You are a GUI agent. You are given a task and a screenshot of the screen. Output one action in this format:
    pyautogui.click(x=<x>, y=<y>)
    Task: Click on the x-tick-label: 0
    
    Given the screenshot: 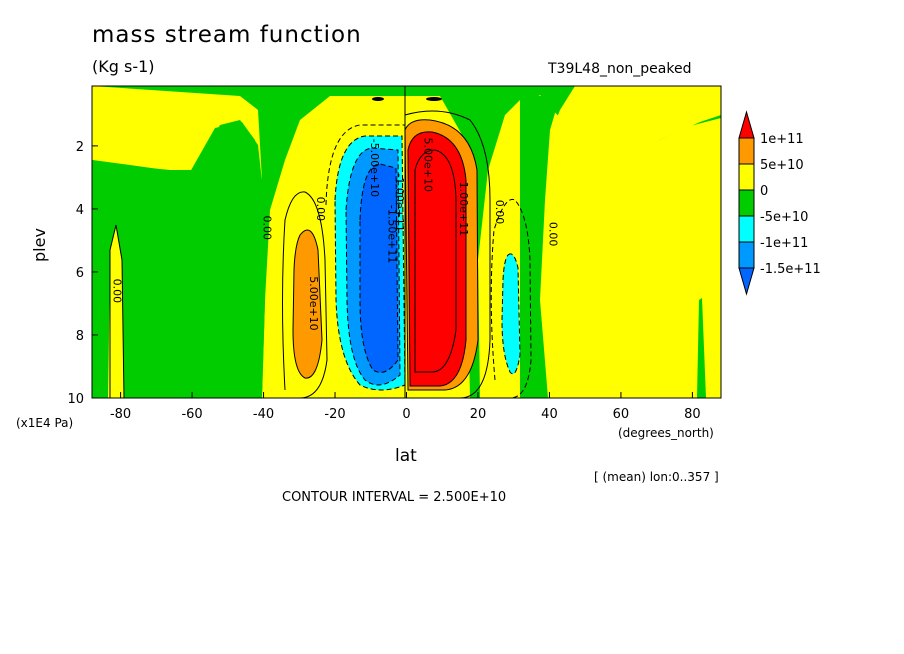 What is the action you would take?
    pyautogui.click(x=406, y=414)
    